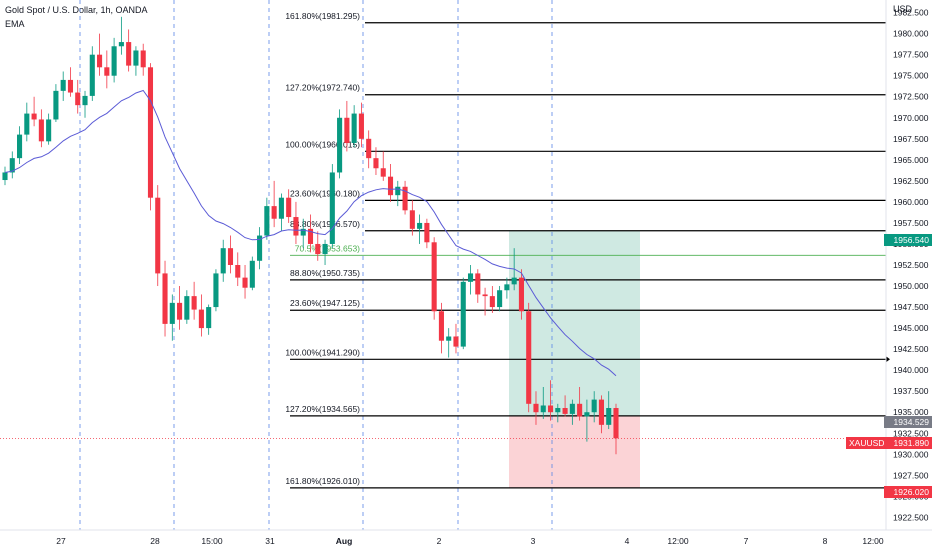 The width and height of the screenshot is (932, 550). I want to click on price-tag-stop: 1926.020, so click(908, 492).